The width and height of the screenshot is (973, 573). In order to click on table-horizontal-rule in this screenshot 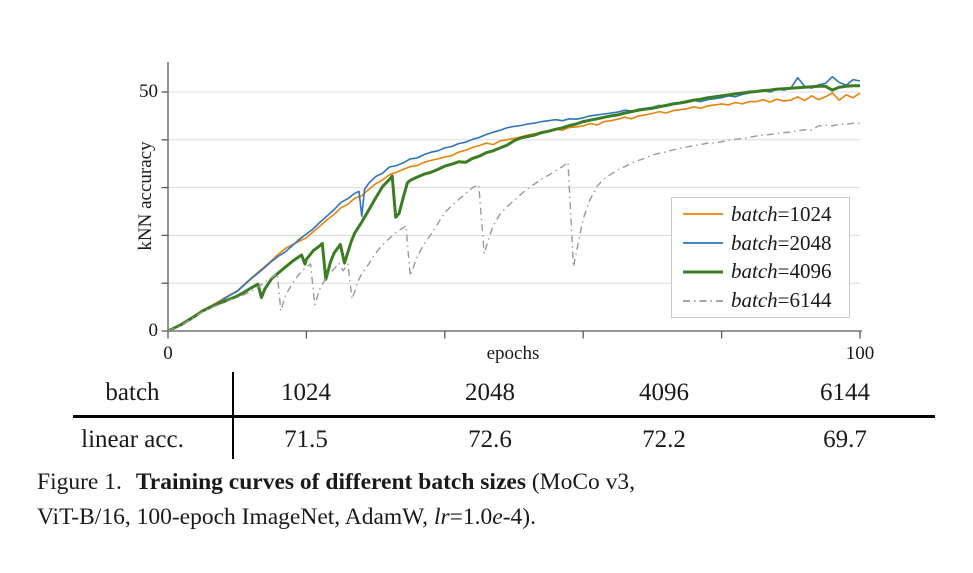, I will do `click(504, 416)`.